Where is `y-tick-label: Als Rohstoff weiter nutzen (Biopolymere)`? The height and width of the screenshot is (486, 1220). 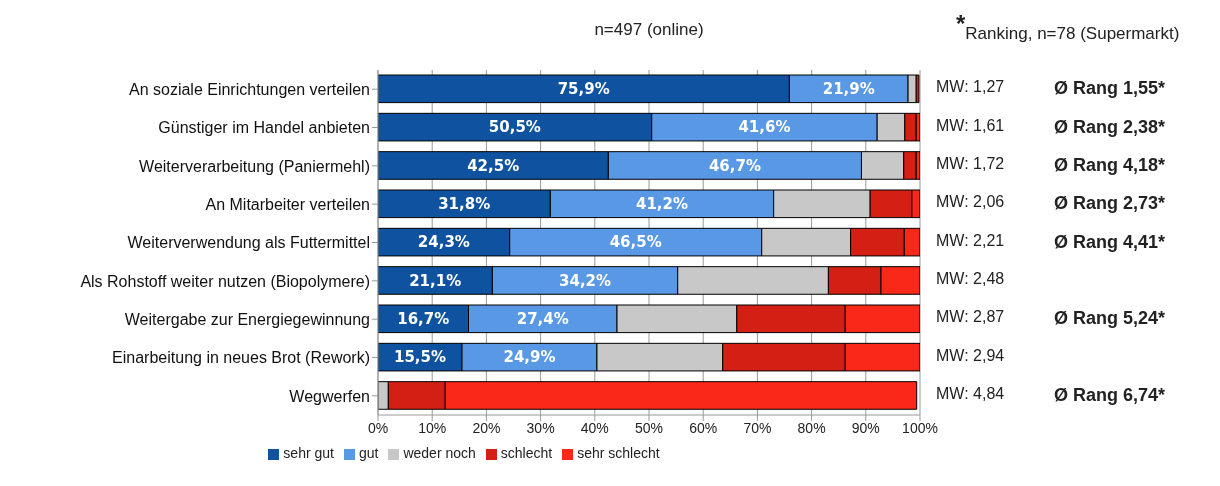 y-tick-label: Als Rohstoff weiter nutzen (Biopolymere) is located at coordinates (225, 281).